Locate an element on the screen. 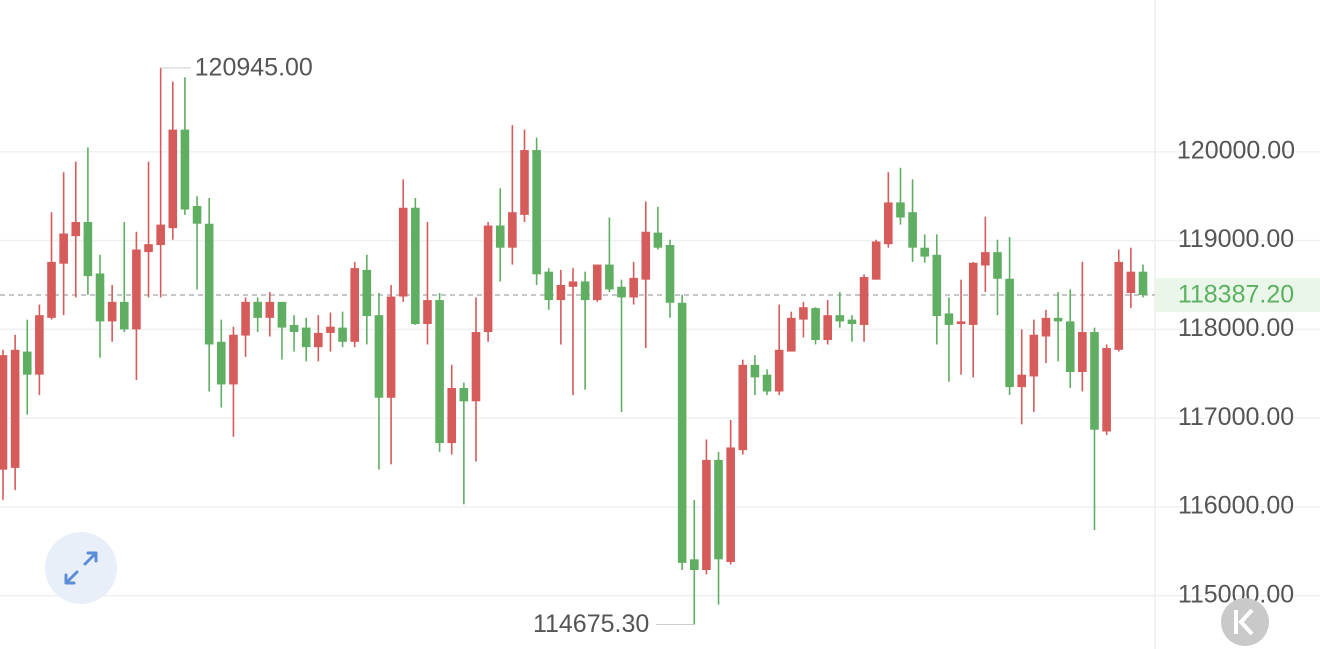 The width and height of the screenshot is (1320, 649). expand-button is located at coordinates (81, 568).